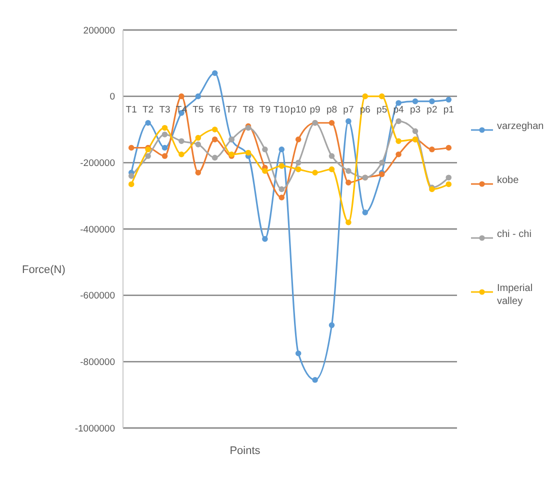 The height and width of the screenshot is (482, 554). What do you see at coordinates (131, 110) in the screenshot?
I see `x-tick-label: T1` at bounding box center [131, 110].